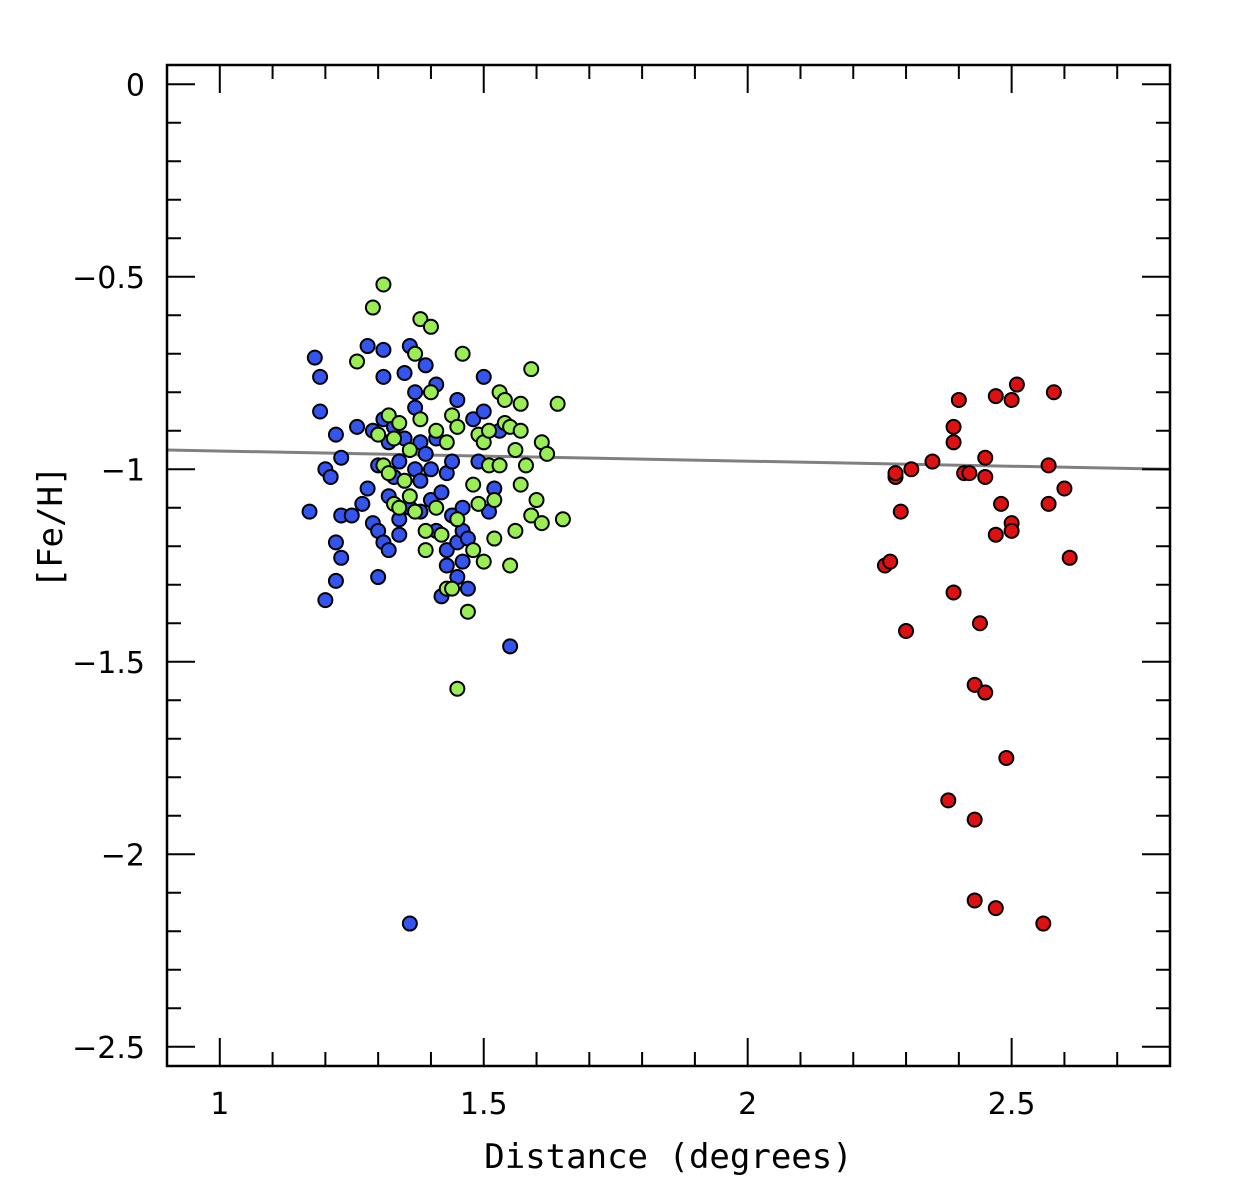 The width and height of the screenshot is (1242, 1193). Describe the element at coordinates (668, 1157) in the screenshot. I see `x-axis-label: Distance (degrees)` at that location.